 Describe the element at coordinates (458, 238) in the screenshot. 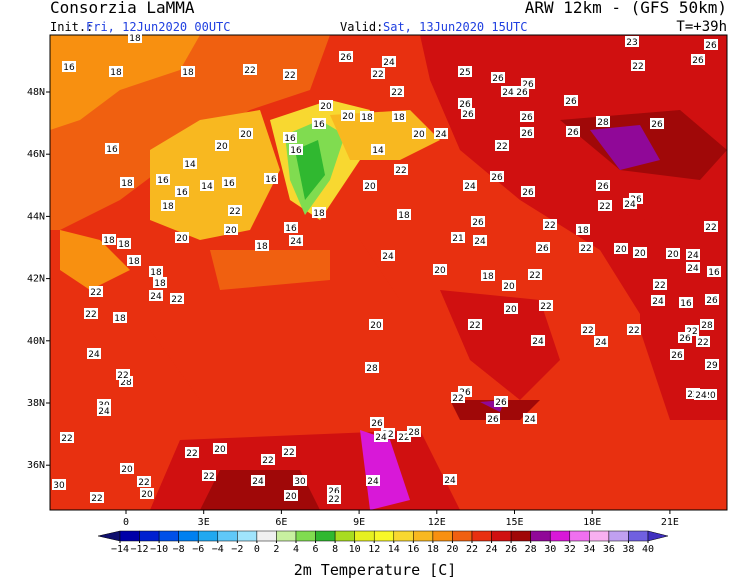

I see `station: 21` at that location.